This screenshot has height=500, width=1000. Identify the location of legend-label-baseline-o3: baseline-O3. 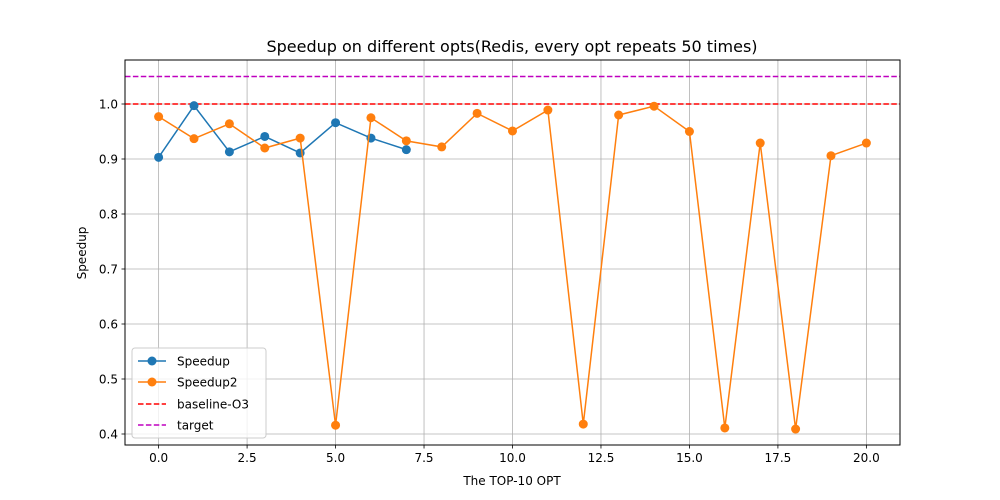
(213, 405).